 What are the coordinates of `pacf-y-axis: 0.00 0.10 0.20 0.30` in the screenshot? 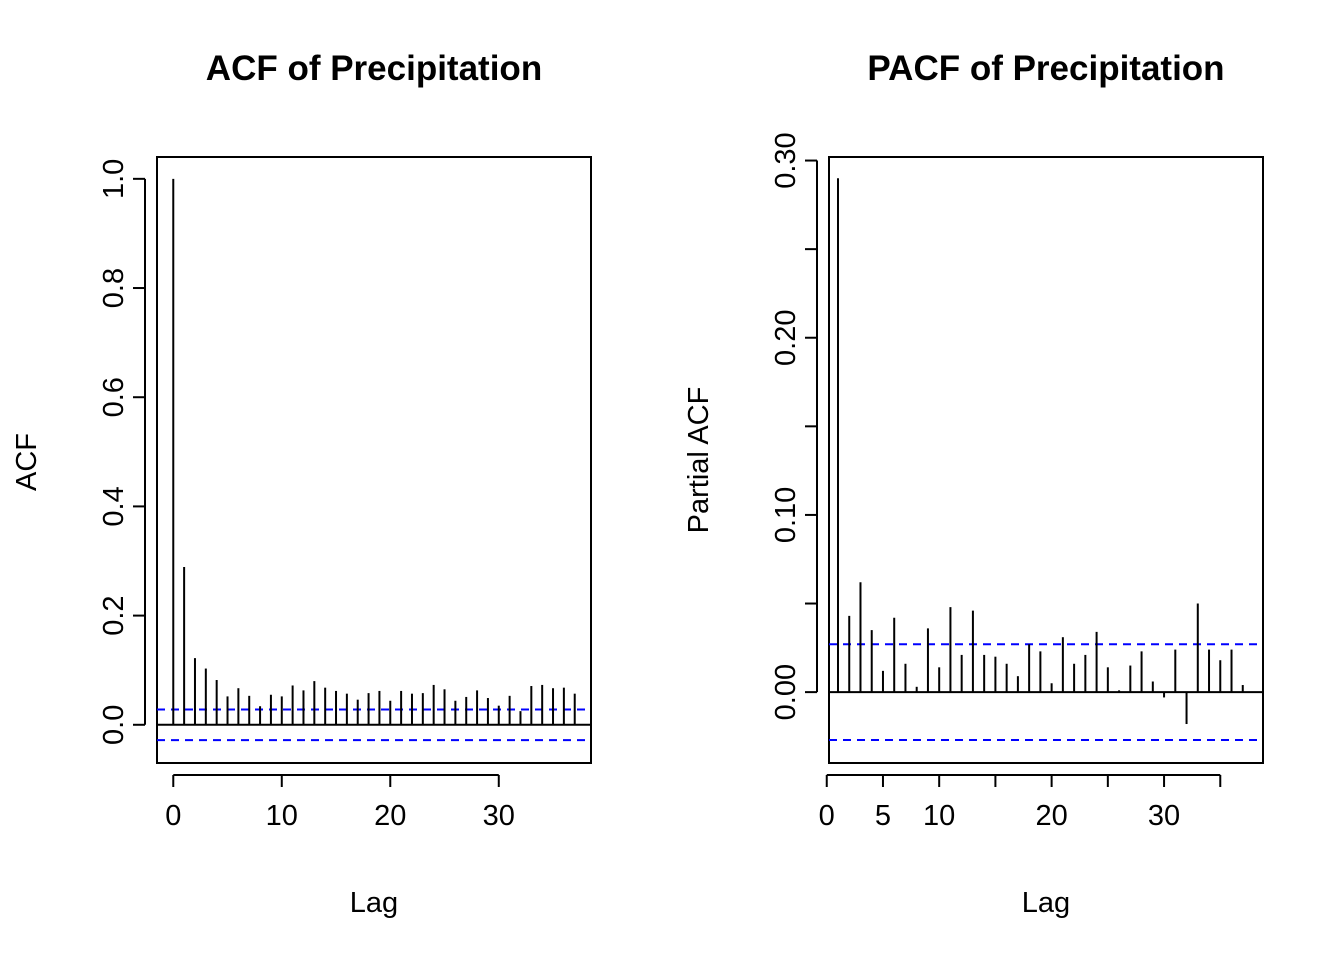 It's located at (794, 426).